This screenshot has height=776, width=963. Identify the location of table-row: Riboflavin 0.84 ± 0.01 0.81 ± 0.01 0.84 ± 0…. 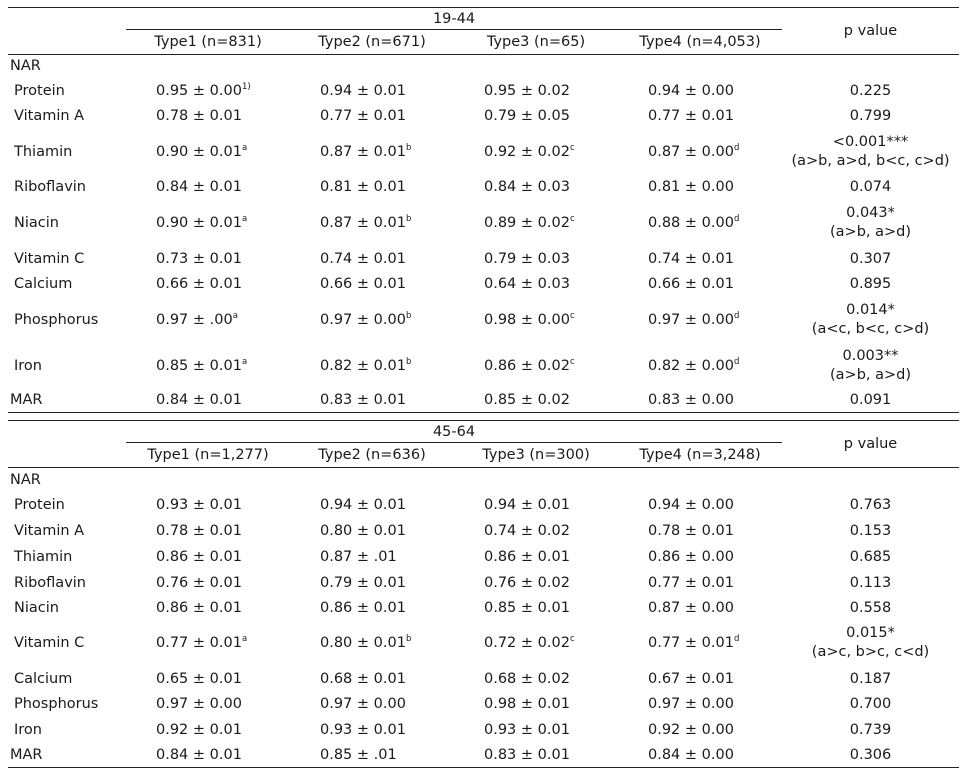
(483, 187).